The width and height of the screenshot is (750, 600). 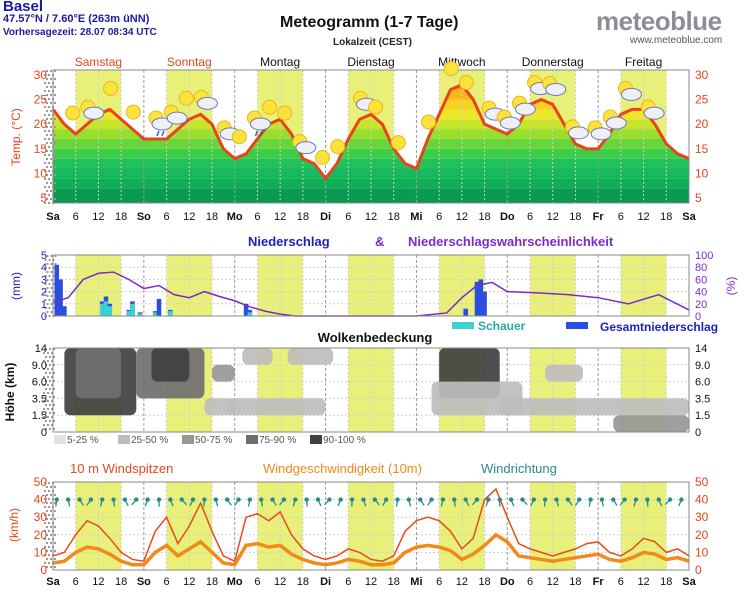 What do you see at coordinates (41, 124) in the screenshot?
I see `temp-tick-left: 20` at bounding box center [41, 124].